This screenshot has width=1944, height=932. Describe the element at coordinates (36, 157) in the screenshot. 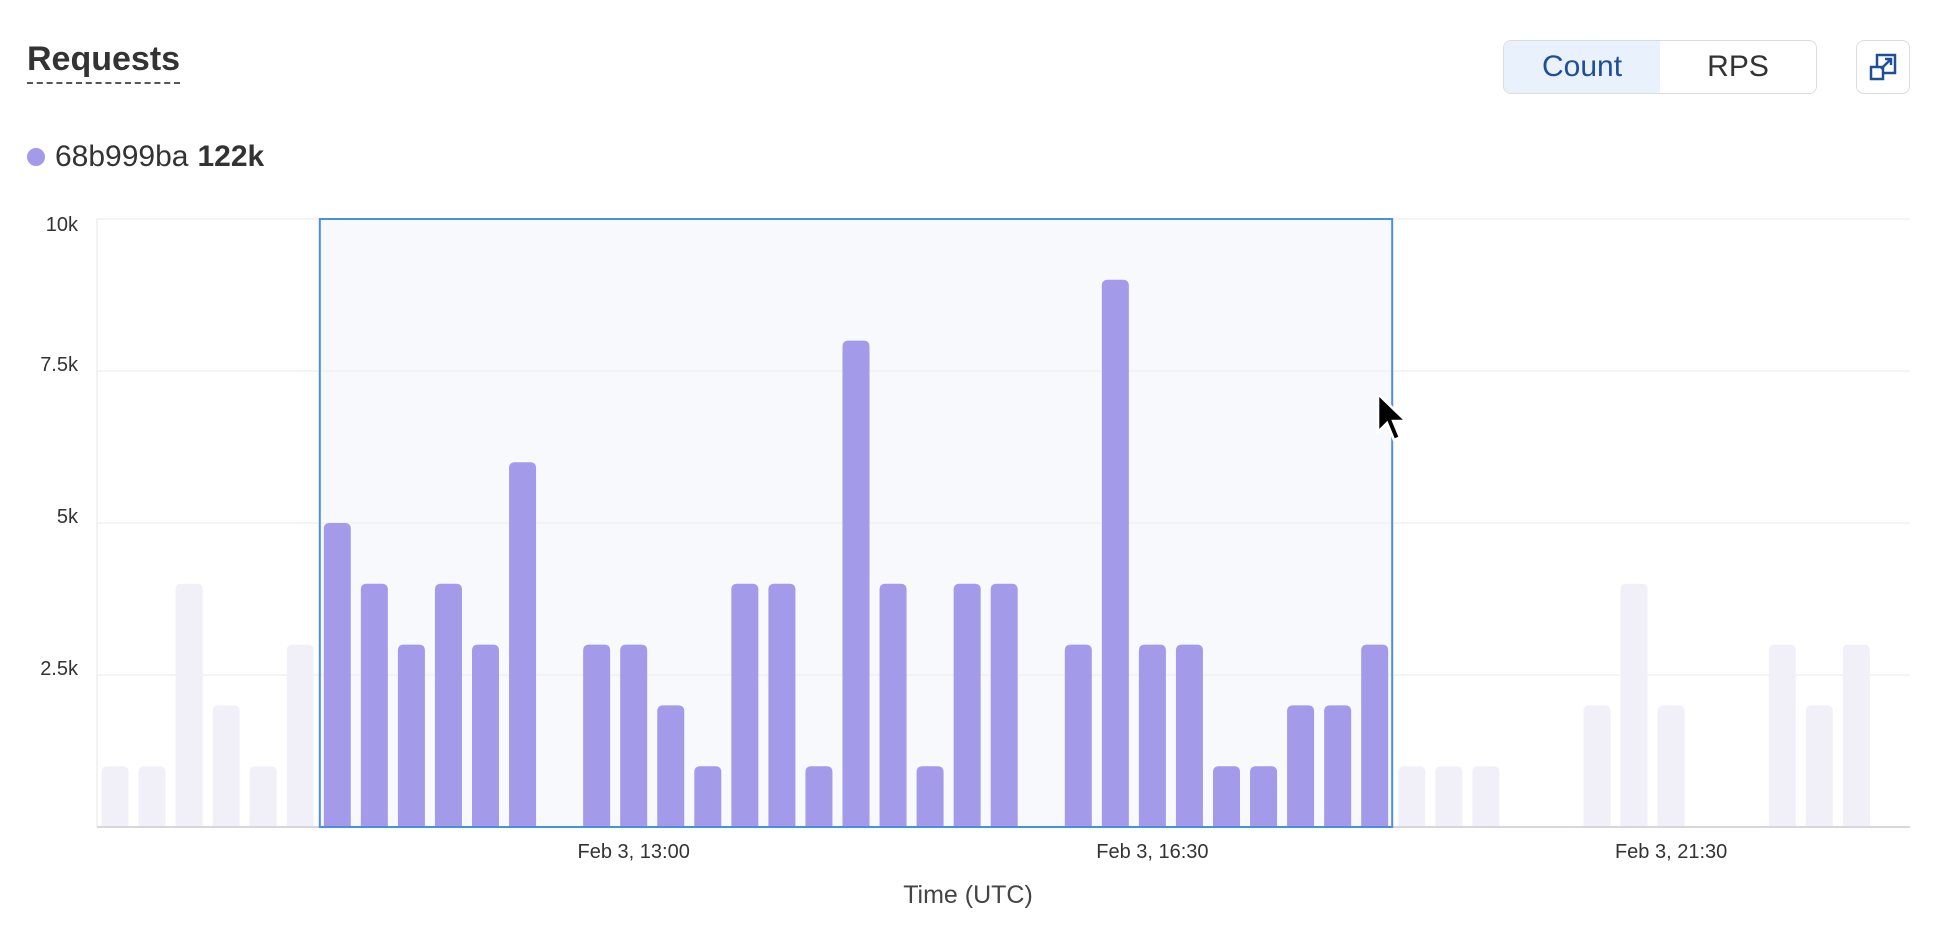

I see `legend-dot` at that location.